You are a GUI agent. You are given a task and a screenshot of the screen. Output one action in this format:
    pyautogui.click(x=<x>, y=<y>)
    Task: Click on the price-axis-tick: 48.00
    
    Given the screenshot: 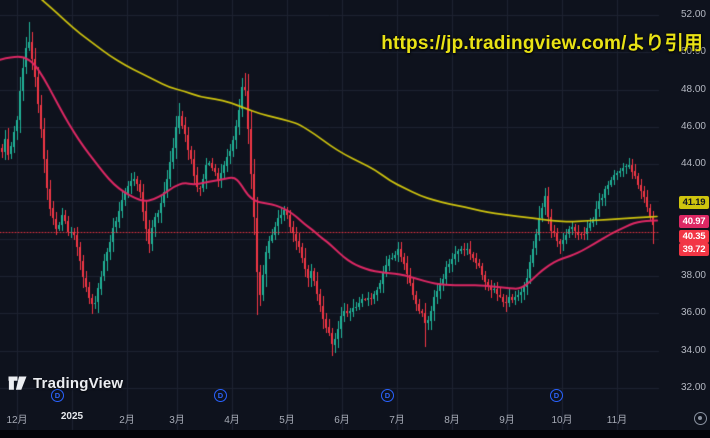 What is the action you would take?
    pyautogui.click(x=693, y=89)
    